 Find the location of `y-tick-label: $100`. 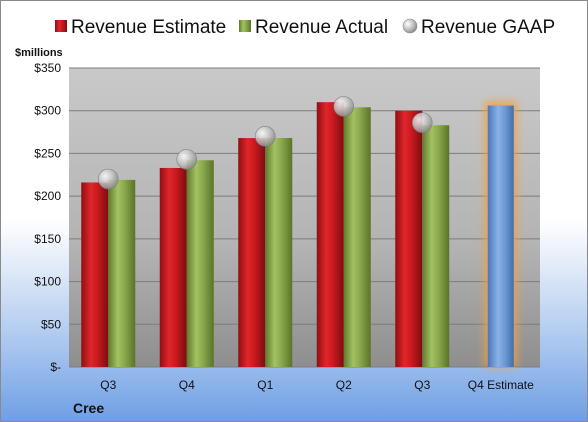

y-tick-label: $100 is located at coordinates (47, 282).